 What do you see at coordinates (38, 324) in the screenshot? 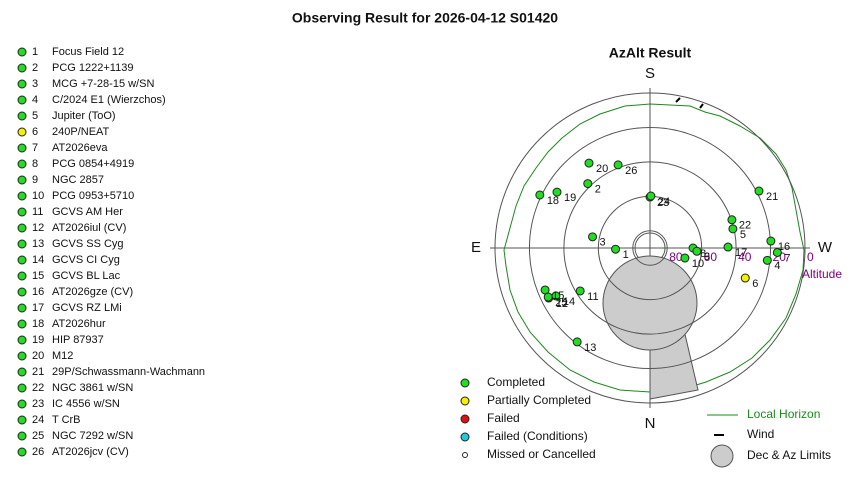
I see `list-number: 18` at bounding box center [38, 324].